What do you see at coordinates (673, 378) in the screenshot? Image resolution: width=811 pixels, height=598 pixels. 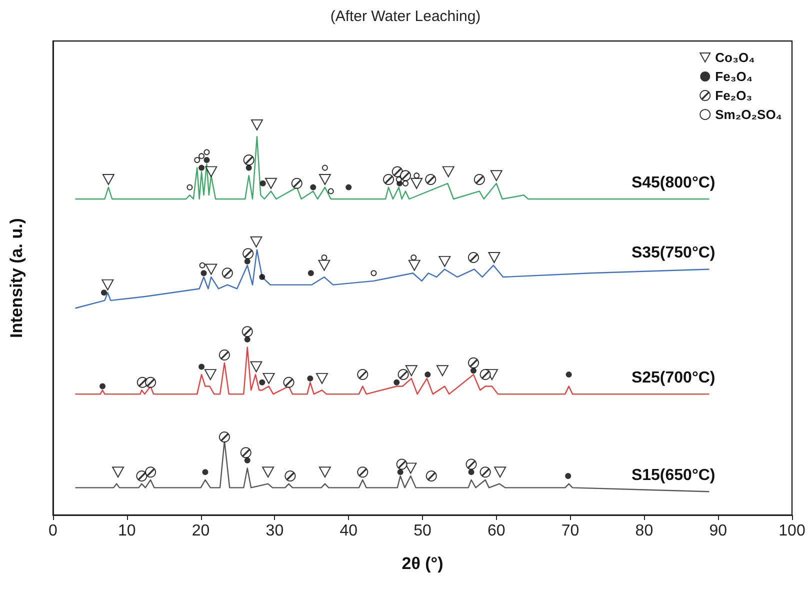 I see `series-label: S25(700°C)` at bounding box center [673, 378].